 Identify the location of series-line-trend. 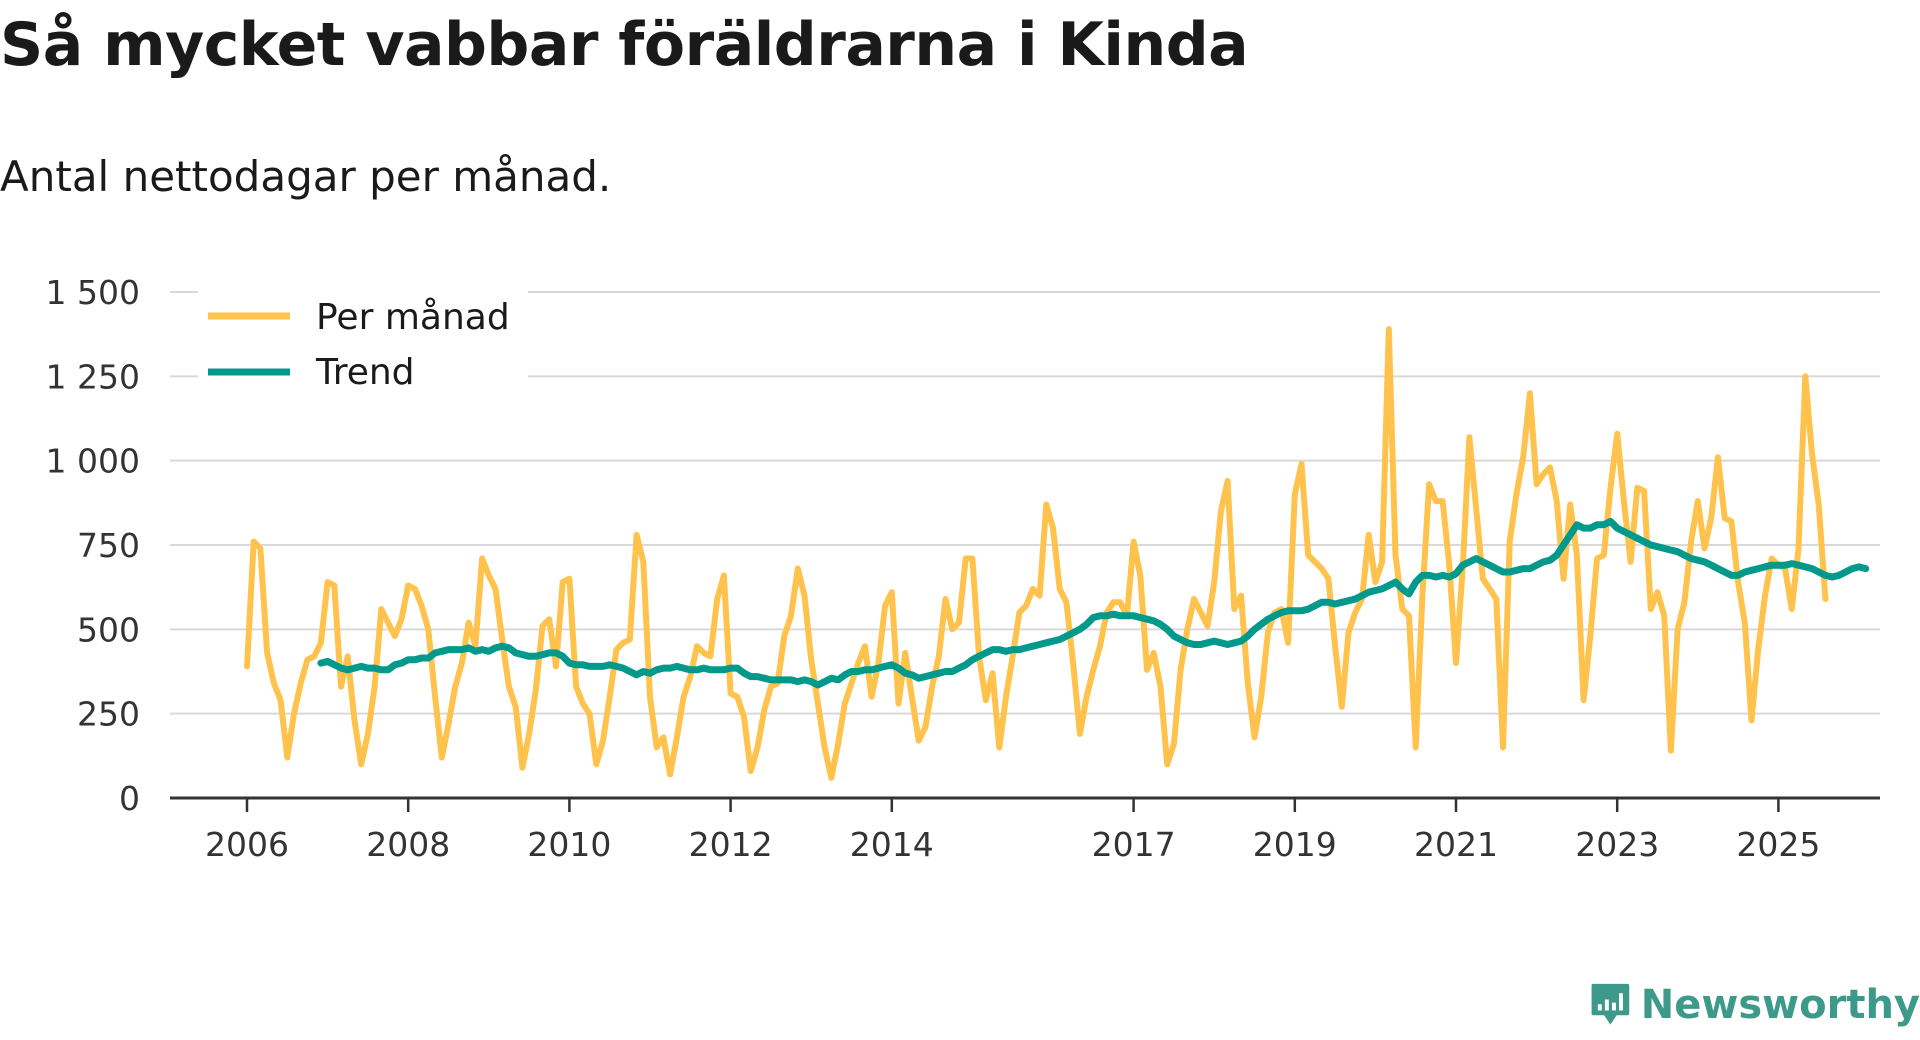
(1093, 603).